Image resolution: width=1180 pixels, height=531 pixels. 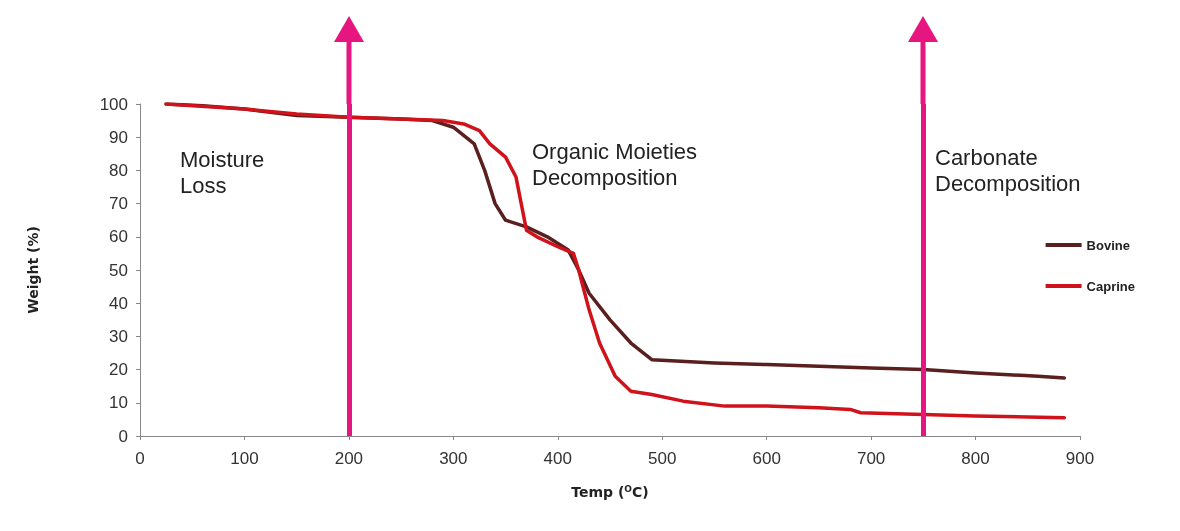 I want to click on annotation: Carbonate Decomposition, so click(x=1008, y=170).